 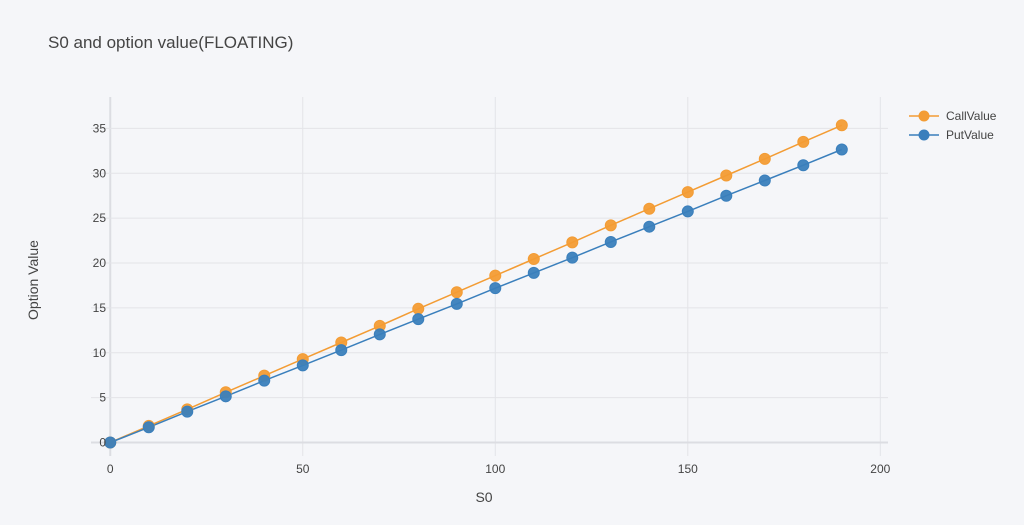 What do you see at coordinates (688, 469) in the screenshot?
I see `x-tick-label: 150` at bounding box center [688, 469].